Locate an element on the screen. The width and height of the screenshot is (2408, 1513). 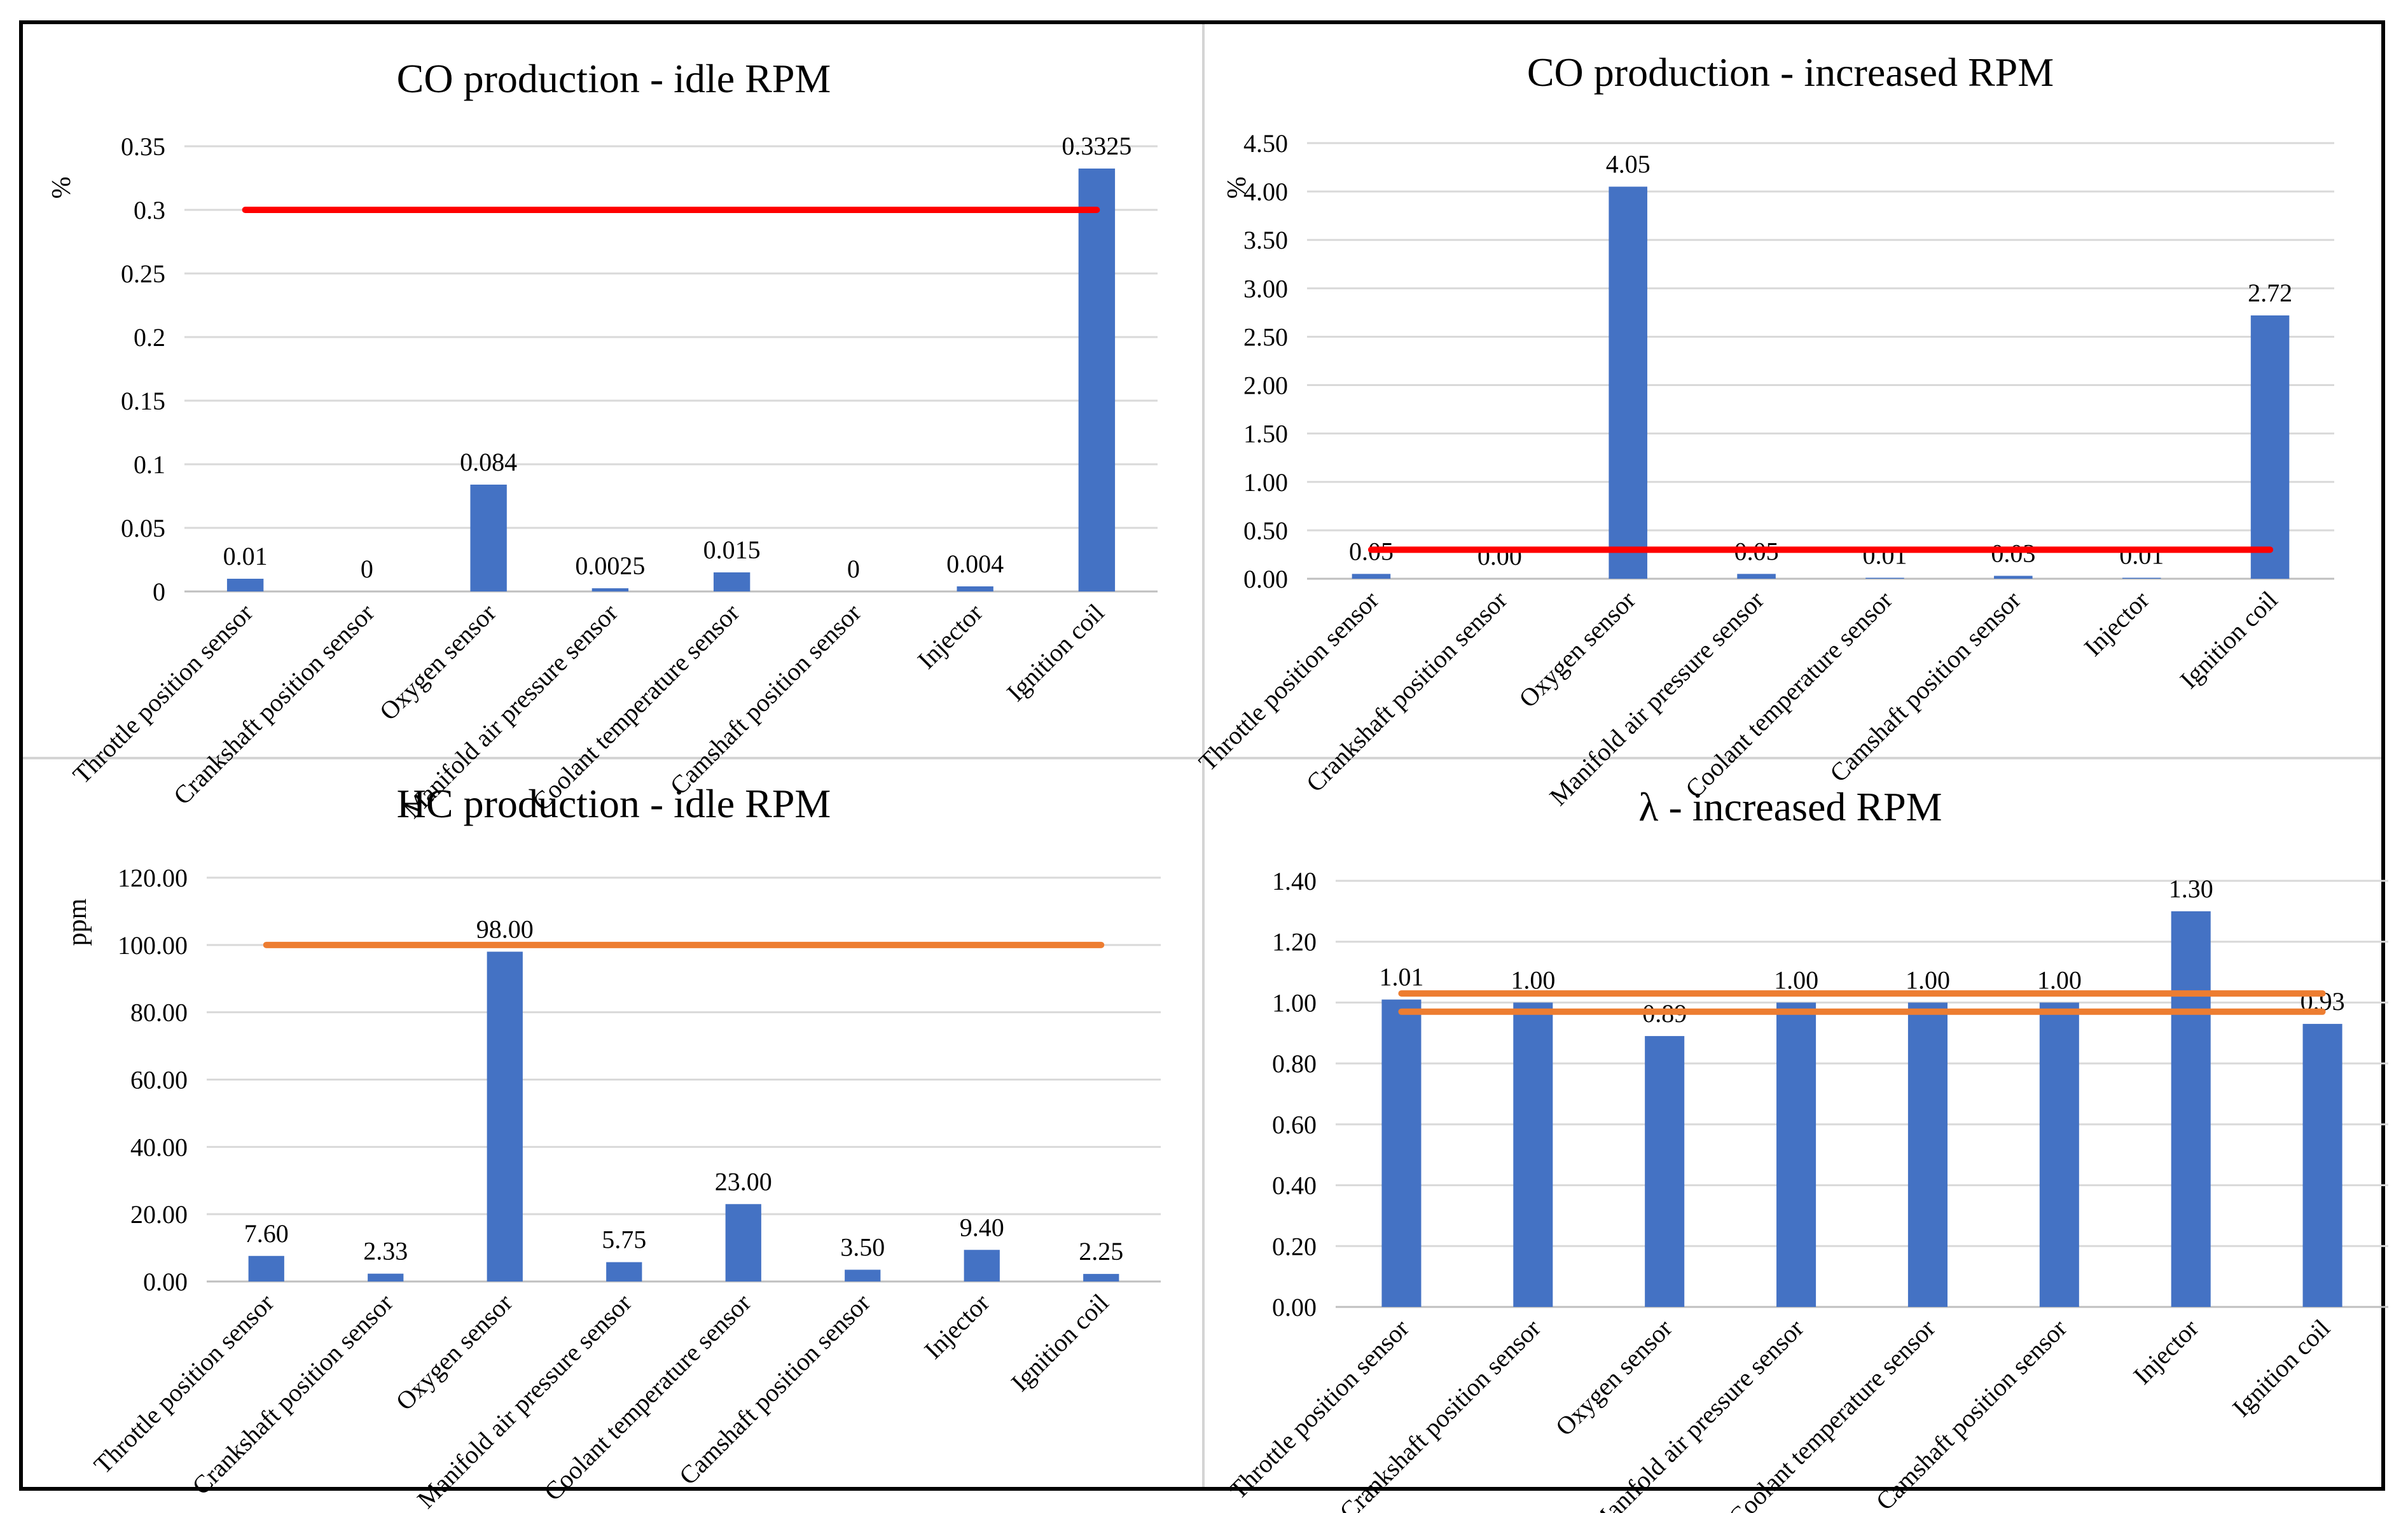
y-tick-label: 0.25 is located at coordinates (143, 273).